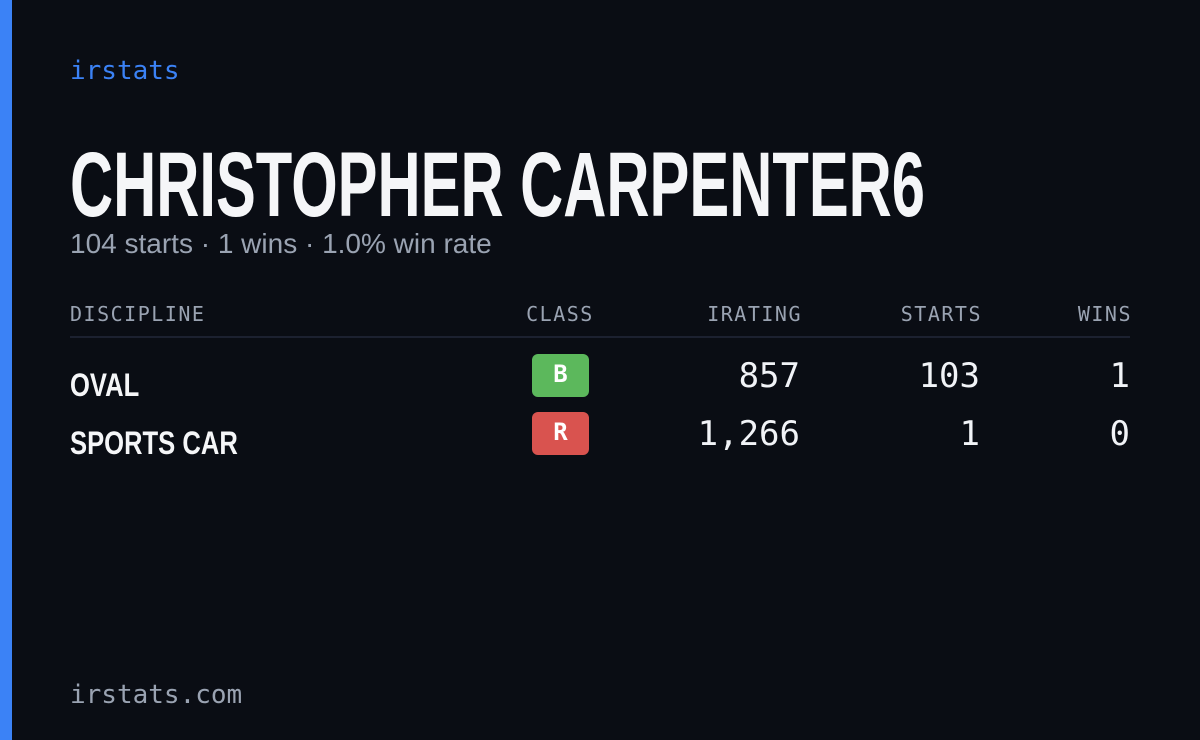 This screenshot has height=740, width=1200. What do you see at coordinates (941, 314) in the screenshot?
I see `header-cell: STARTS` at bounding box center [941, 314].